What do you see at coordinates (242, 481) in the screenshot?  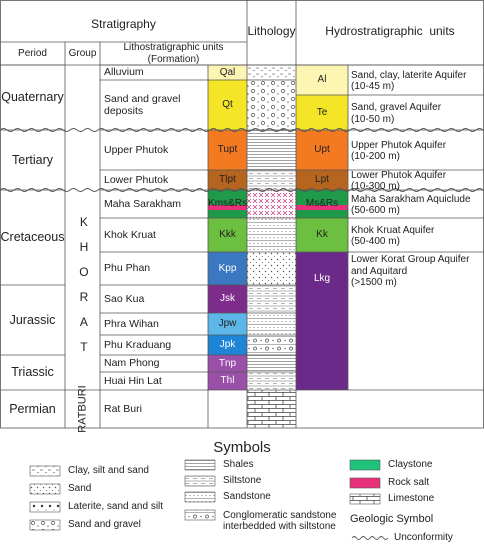 I see `legend-label: Siltstone` at bounding box center [242, 481].